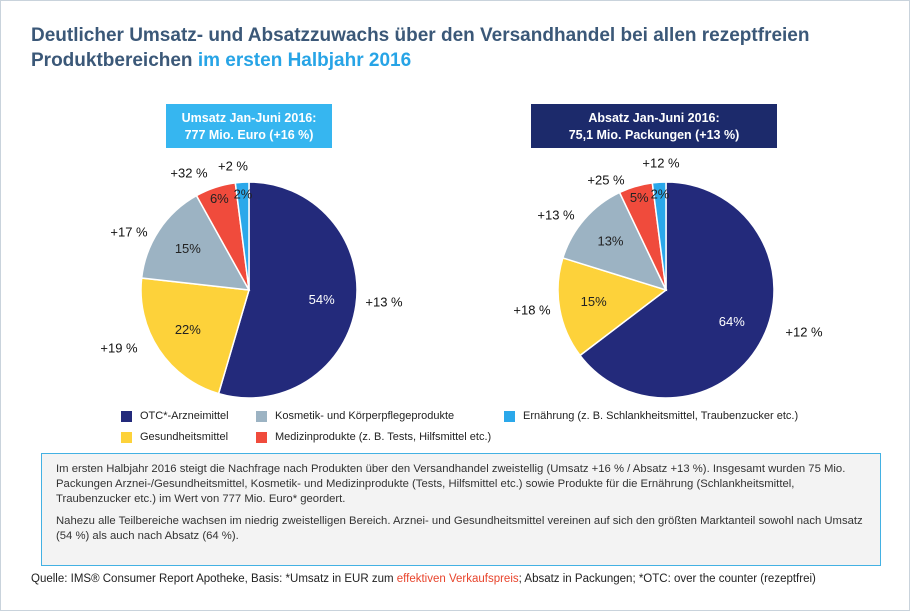  What do you see at coordinates (219, 198) in the screenshot?
I see `value-label: 6%` at bounding box center [219, 198].